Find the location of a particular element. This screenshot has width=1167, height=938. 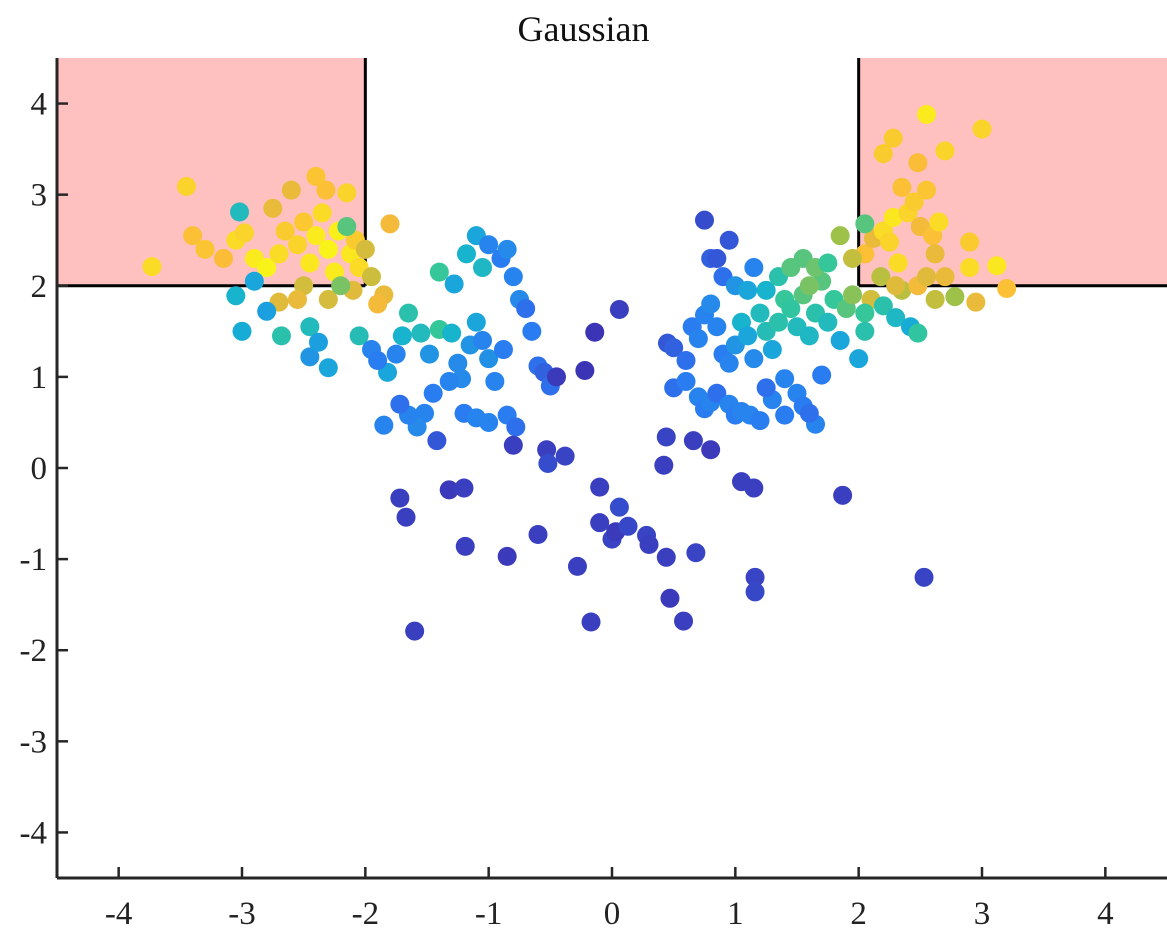

x-tick-label: 4 is located at coordinates (1105, 914).